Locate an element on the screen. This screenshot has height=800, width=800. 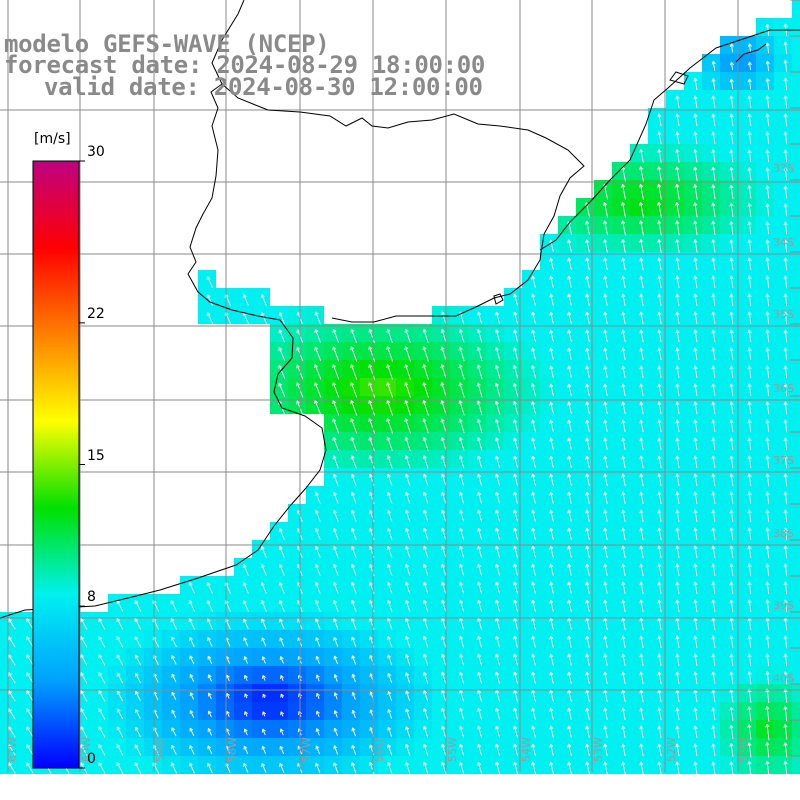
colorbar-tick-label: 0 is located at coordinates (91, 759).